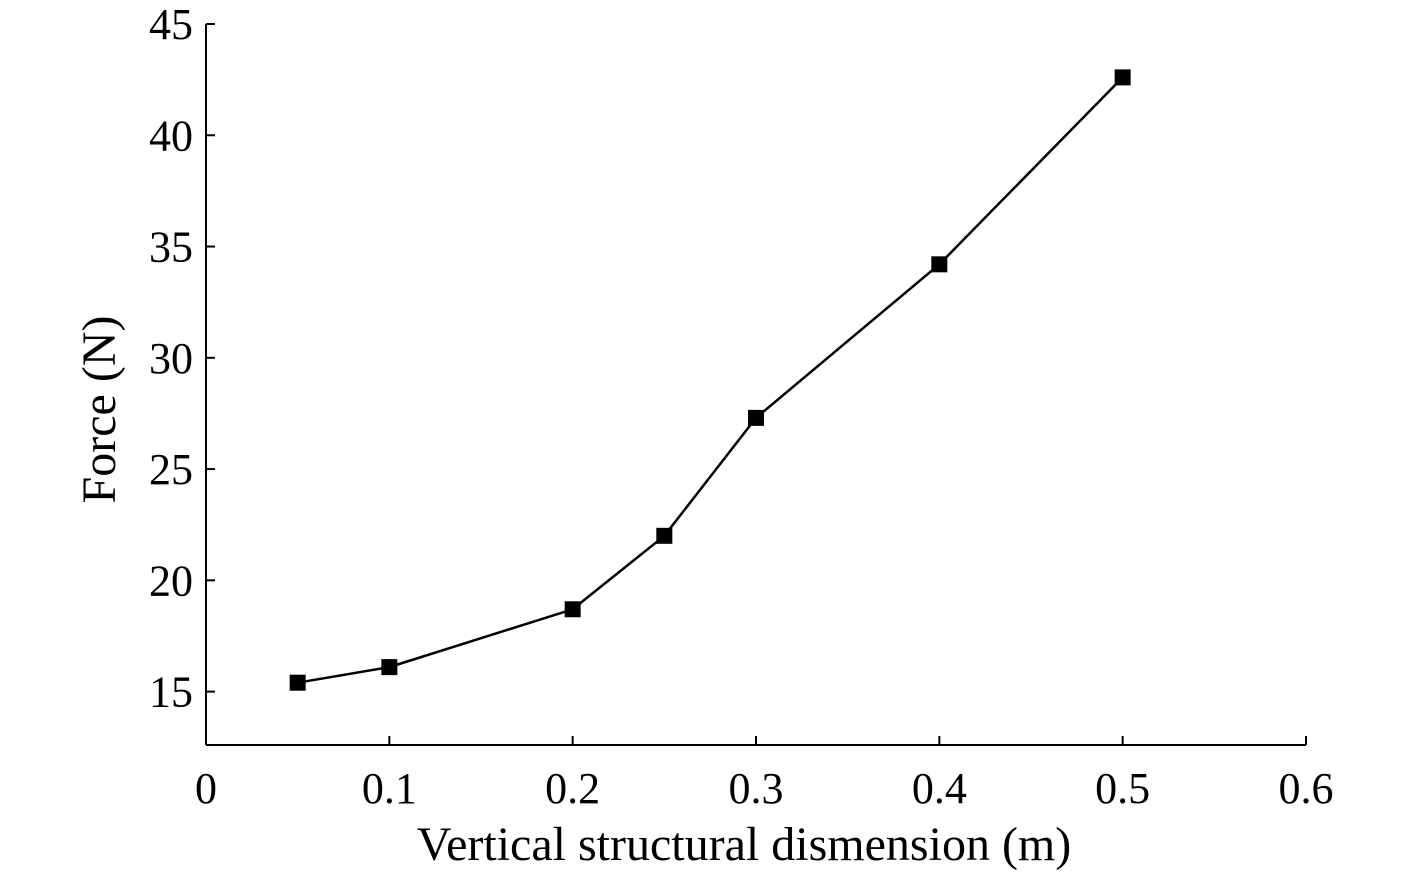  I want to click on y-tick-label: 25, so click(171, 469).